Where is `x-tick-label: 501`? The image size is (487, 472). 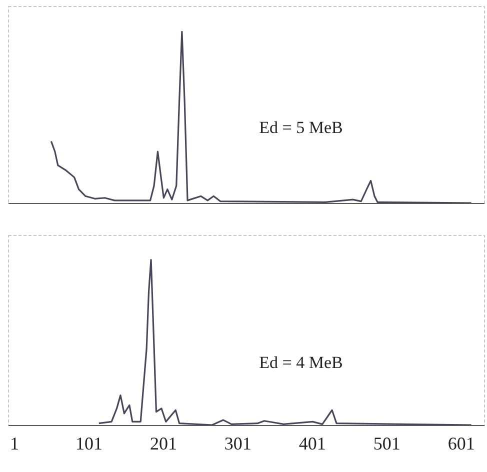
x-tick-label: 501 is located at coordinates (386, 444).